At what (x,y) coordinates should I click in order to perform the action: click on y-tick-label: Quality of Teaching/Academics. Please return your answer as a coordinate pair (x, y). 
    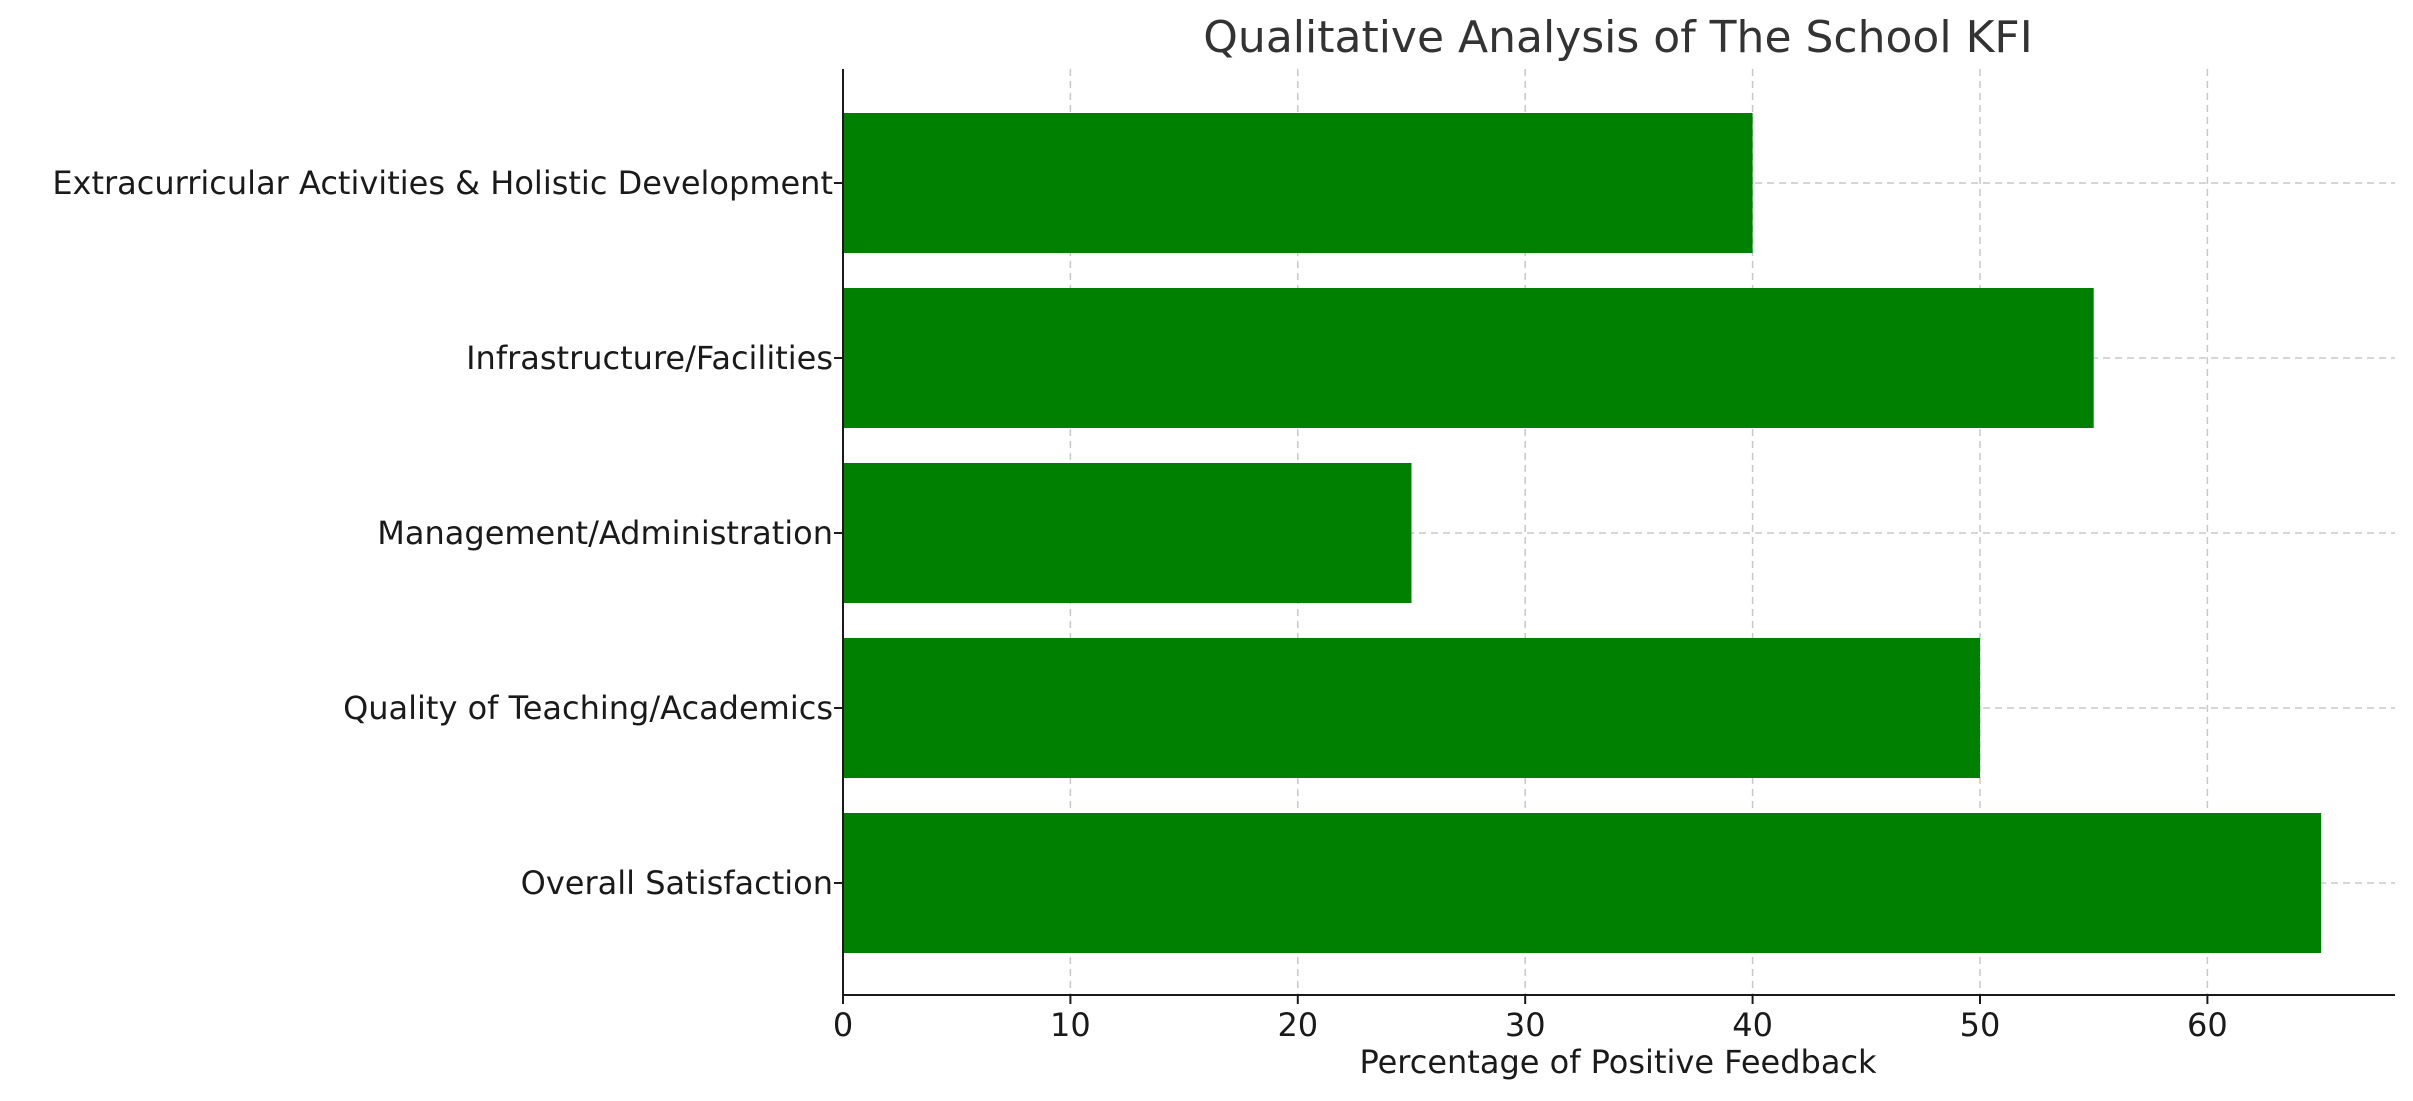
    Looking at the image, I should click on (588, 708).